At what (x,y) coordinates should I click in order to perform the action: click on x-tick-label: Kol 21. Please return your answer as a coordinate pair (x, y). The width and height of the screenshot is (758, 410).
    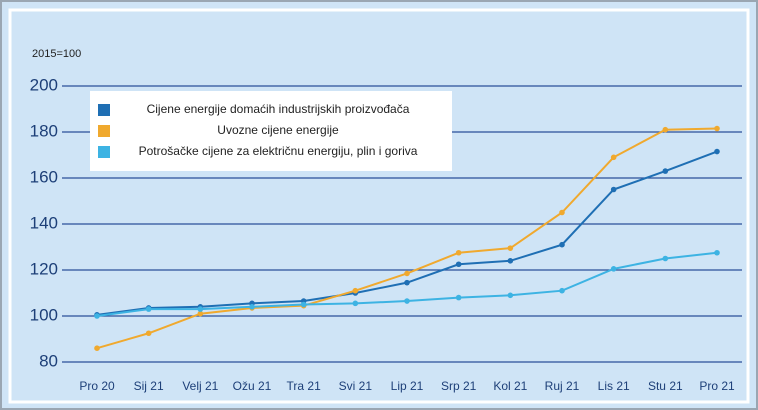
    Looking at the image, I should click on (510, 386).